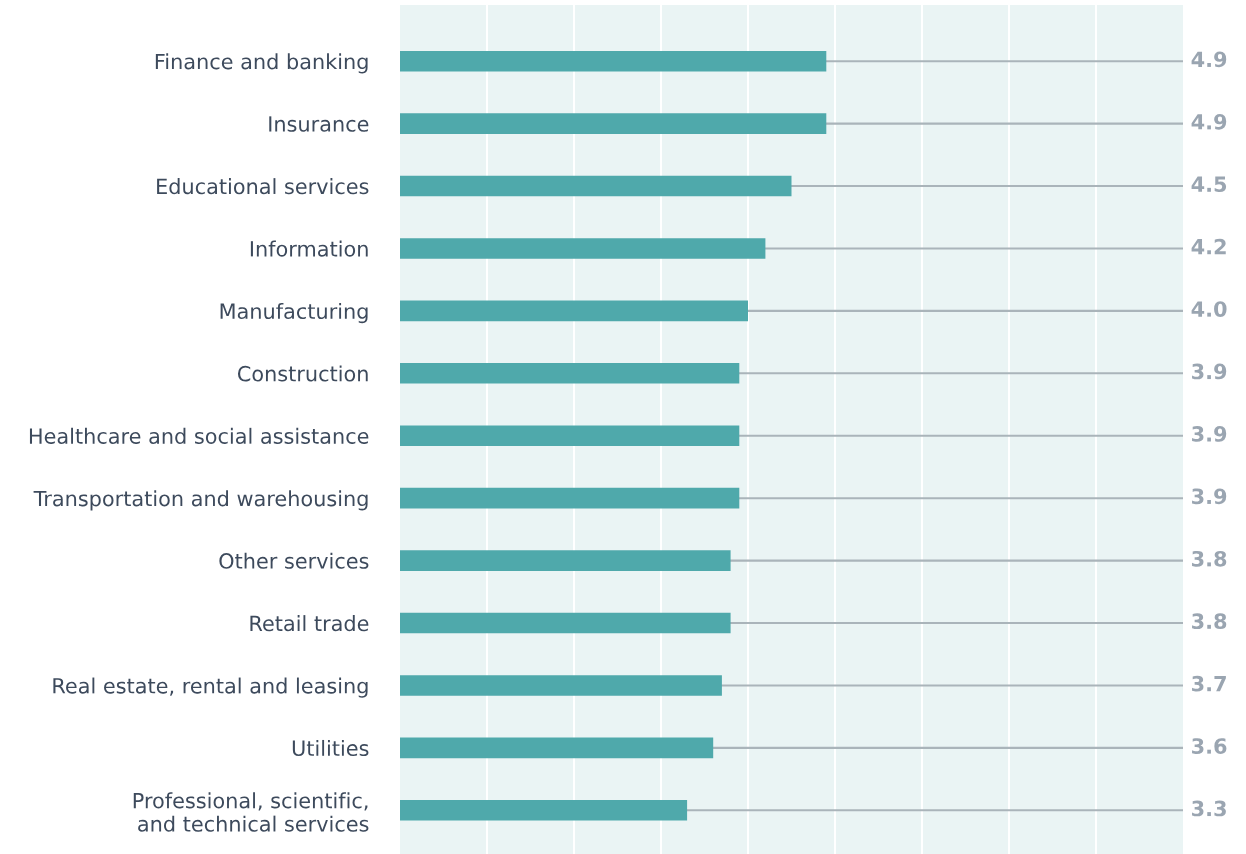 This screenshot has height=854, width=1246. Describe the element at coordinates (1209, 808) in the screenshot. I see `data-label: 3.3` at that location.